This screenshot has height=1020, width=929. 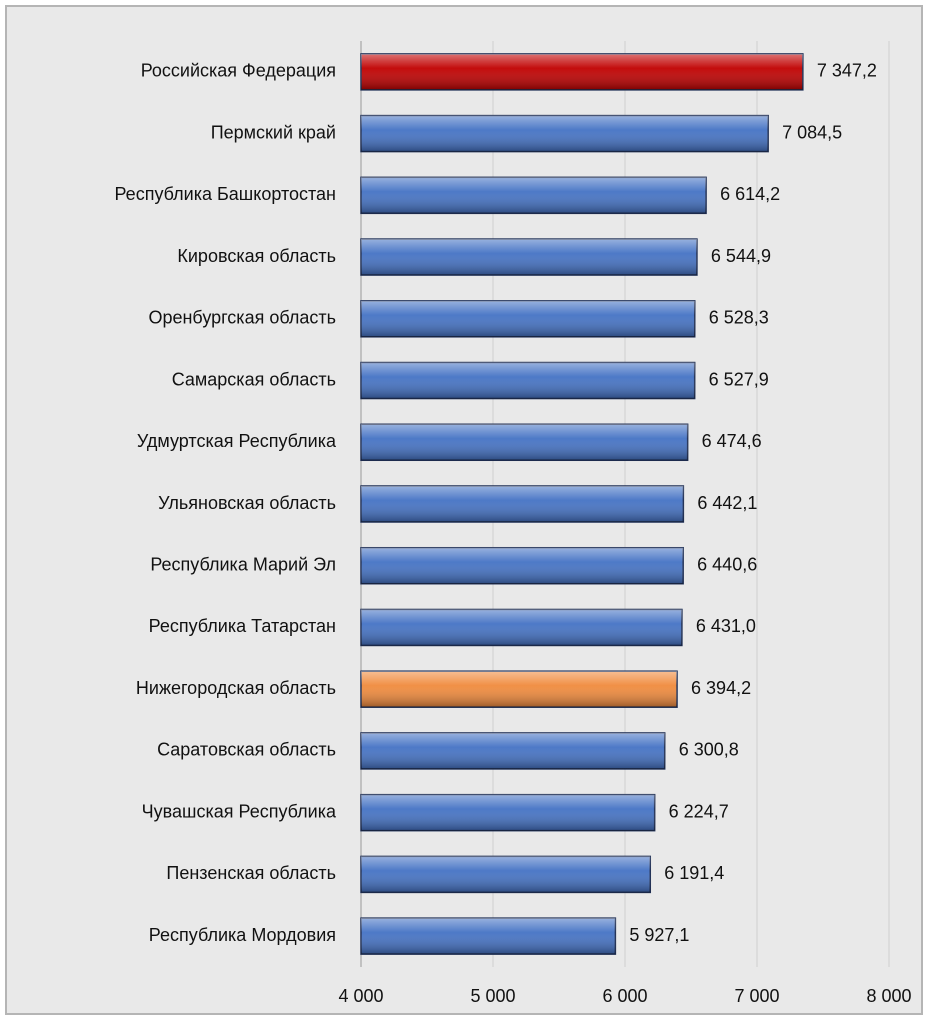 What do you see at coordinates (741, 256) in the screenshot?
I see `value-label: 6 544,9` at bounding box center [741, 256].